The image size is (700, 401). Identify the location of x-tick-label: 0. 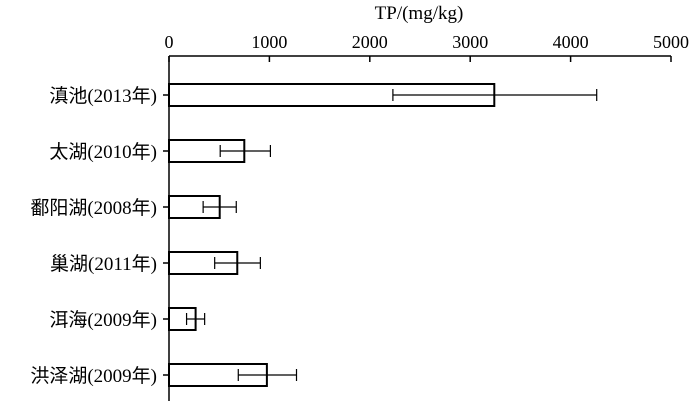
(169, 42).